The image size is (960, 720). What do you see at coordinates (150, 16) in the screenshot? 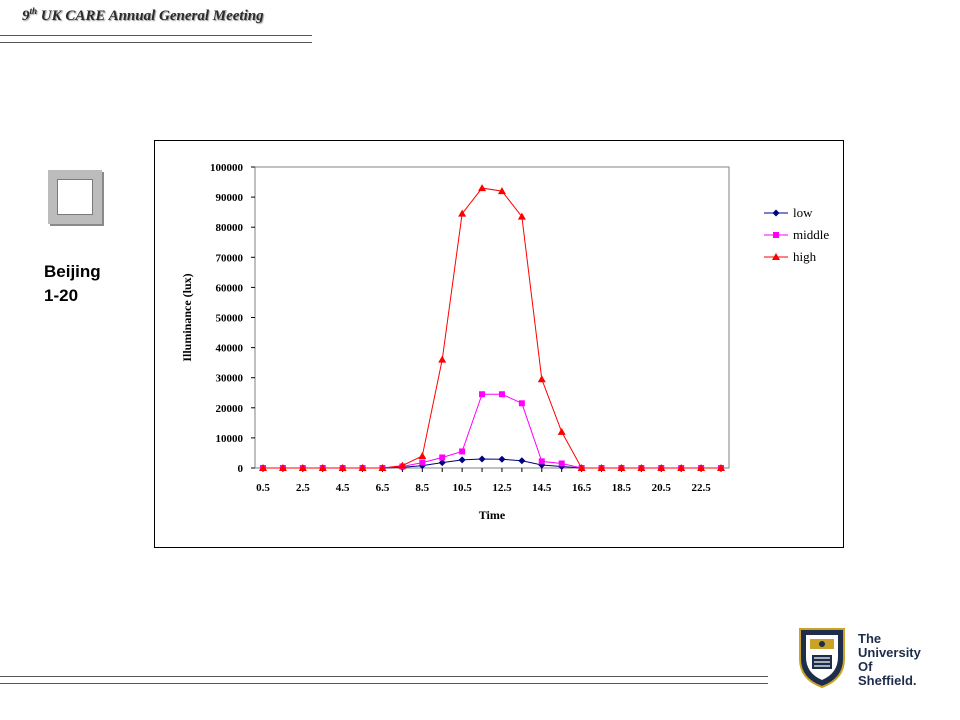
I see `header-title: UK CARE Annual General Meeting` at bounding box center [150, 16].